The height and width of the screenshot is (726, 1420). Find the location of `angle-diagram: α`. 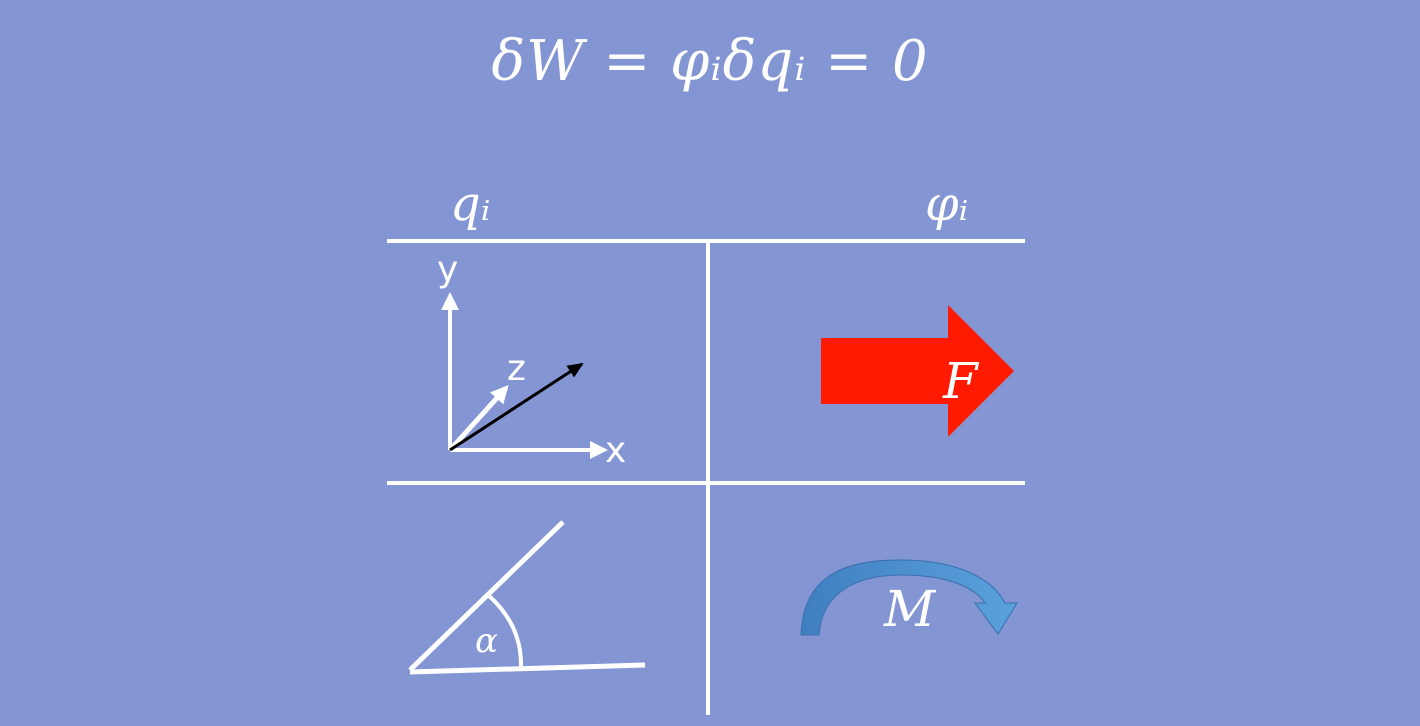

angle-diagram: α is located at coordinates (527, 597).